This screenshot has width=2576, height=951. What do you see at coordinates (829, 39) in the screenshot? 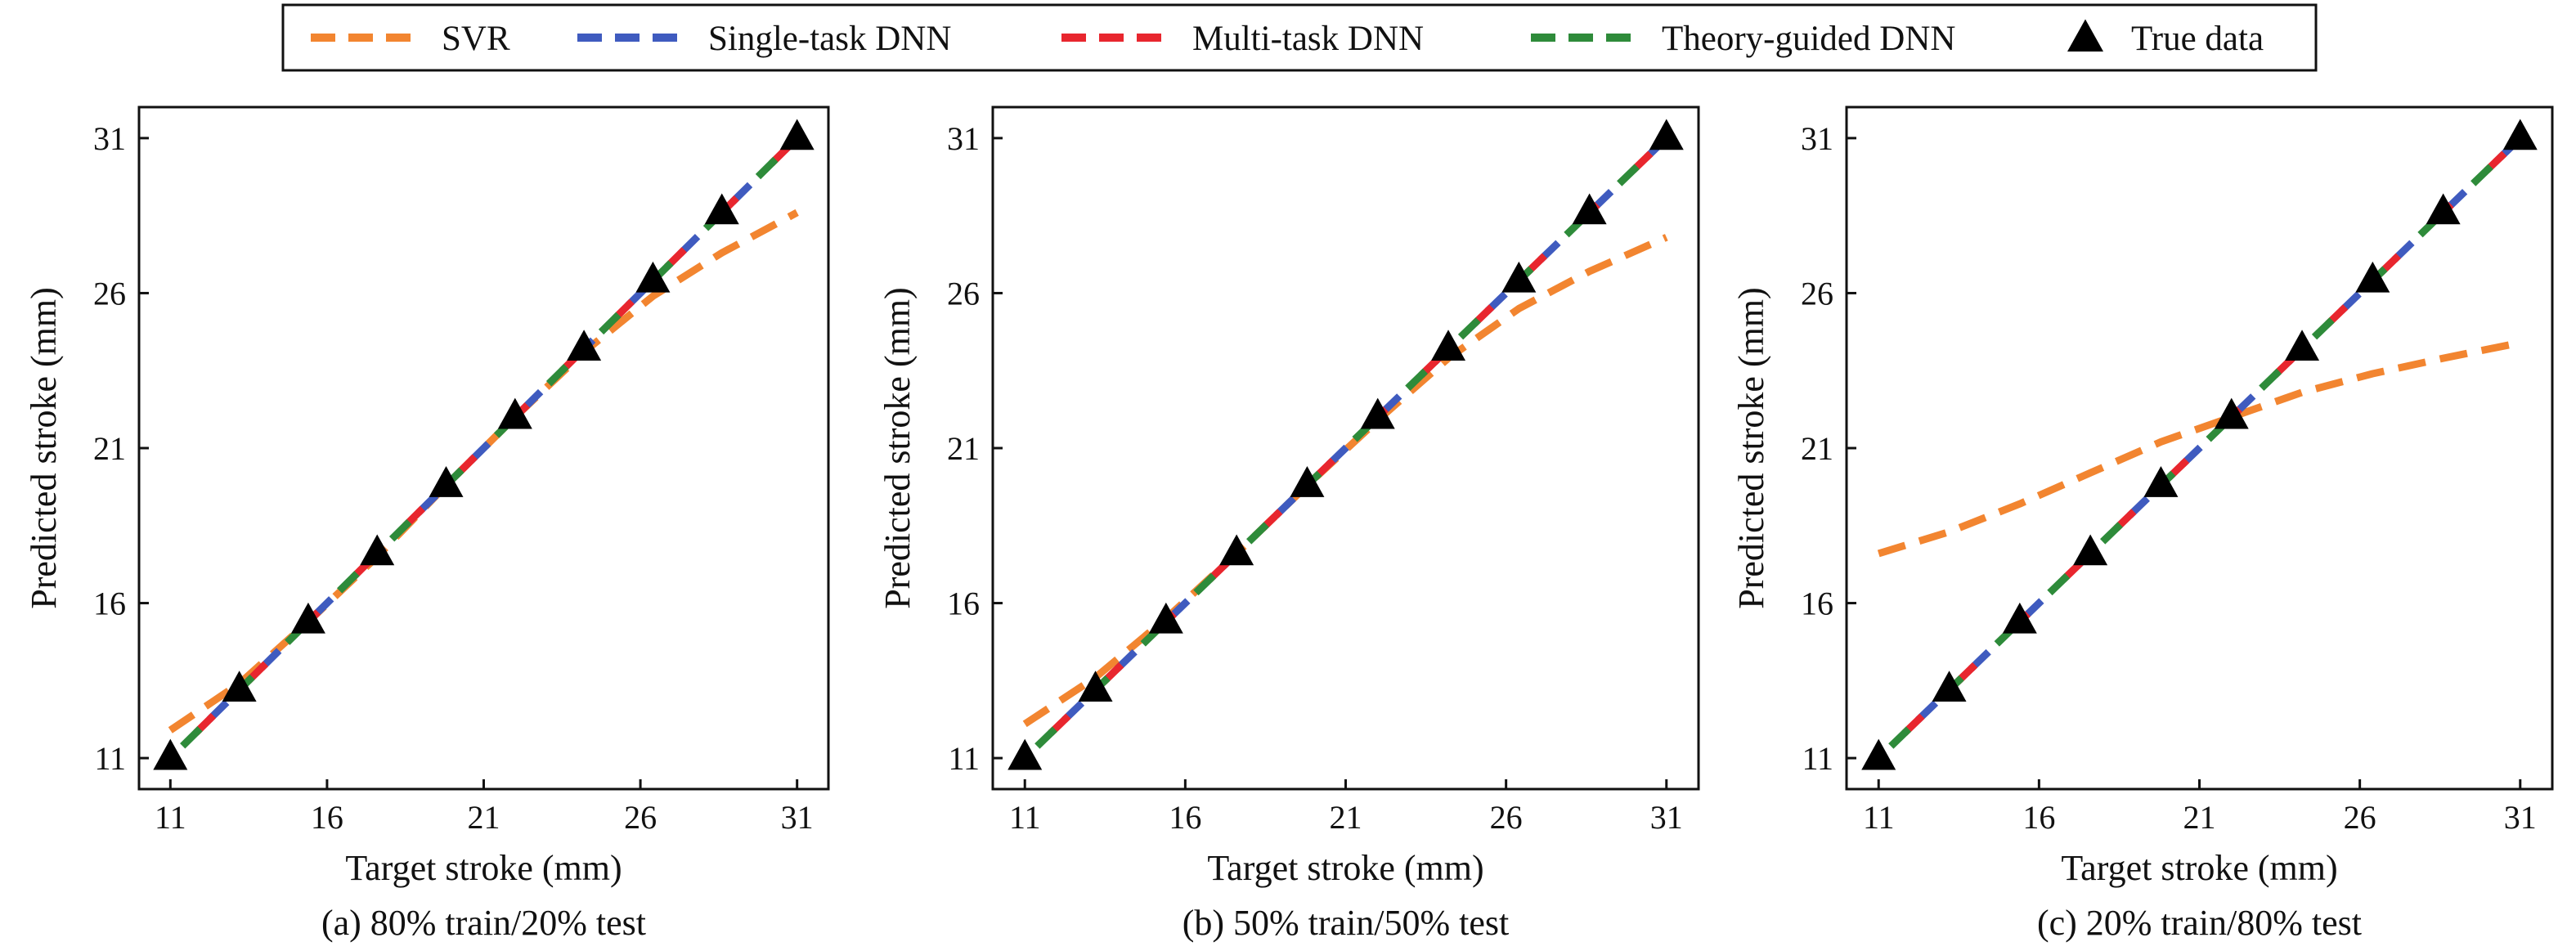
I see `legend-label: Single-task DNN` at bounding box center [829, 39].